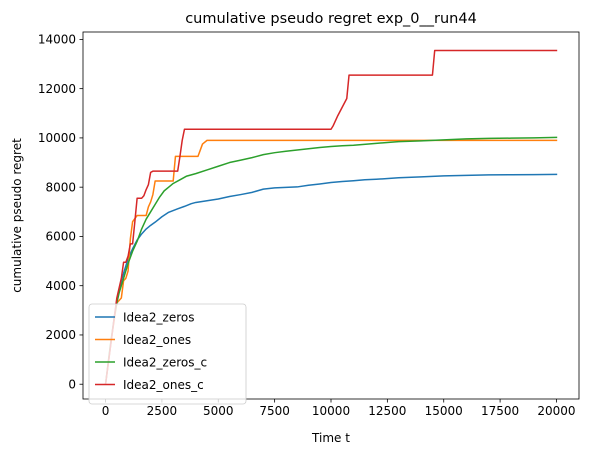 This screenshot has width=589, height=455. I want to click on y-axis: 0 2000 4000 6000 8000 10000 12000 14000, so click(60, 212).